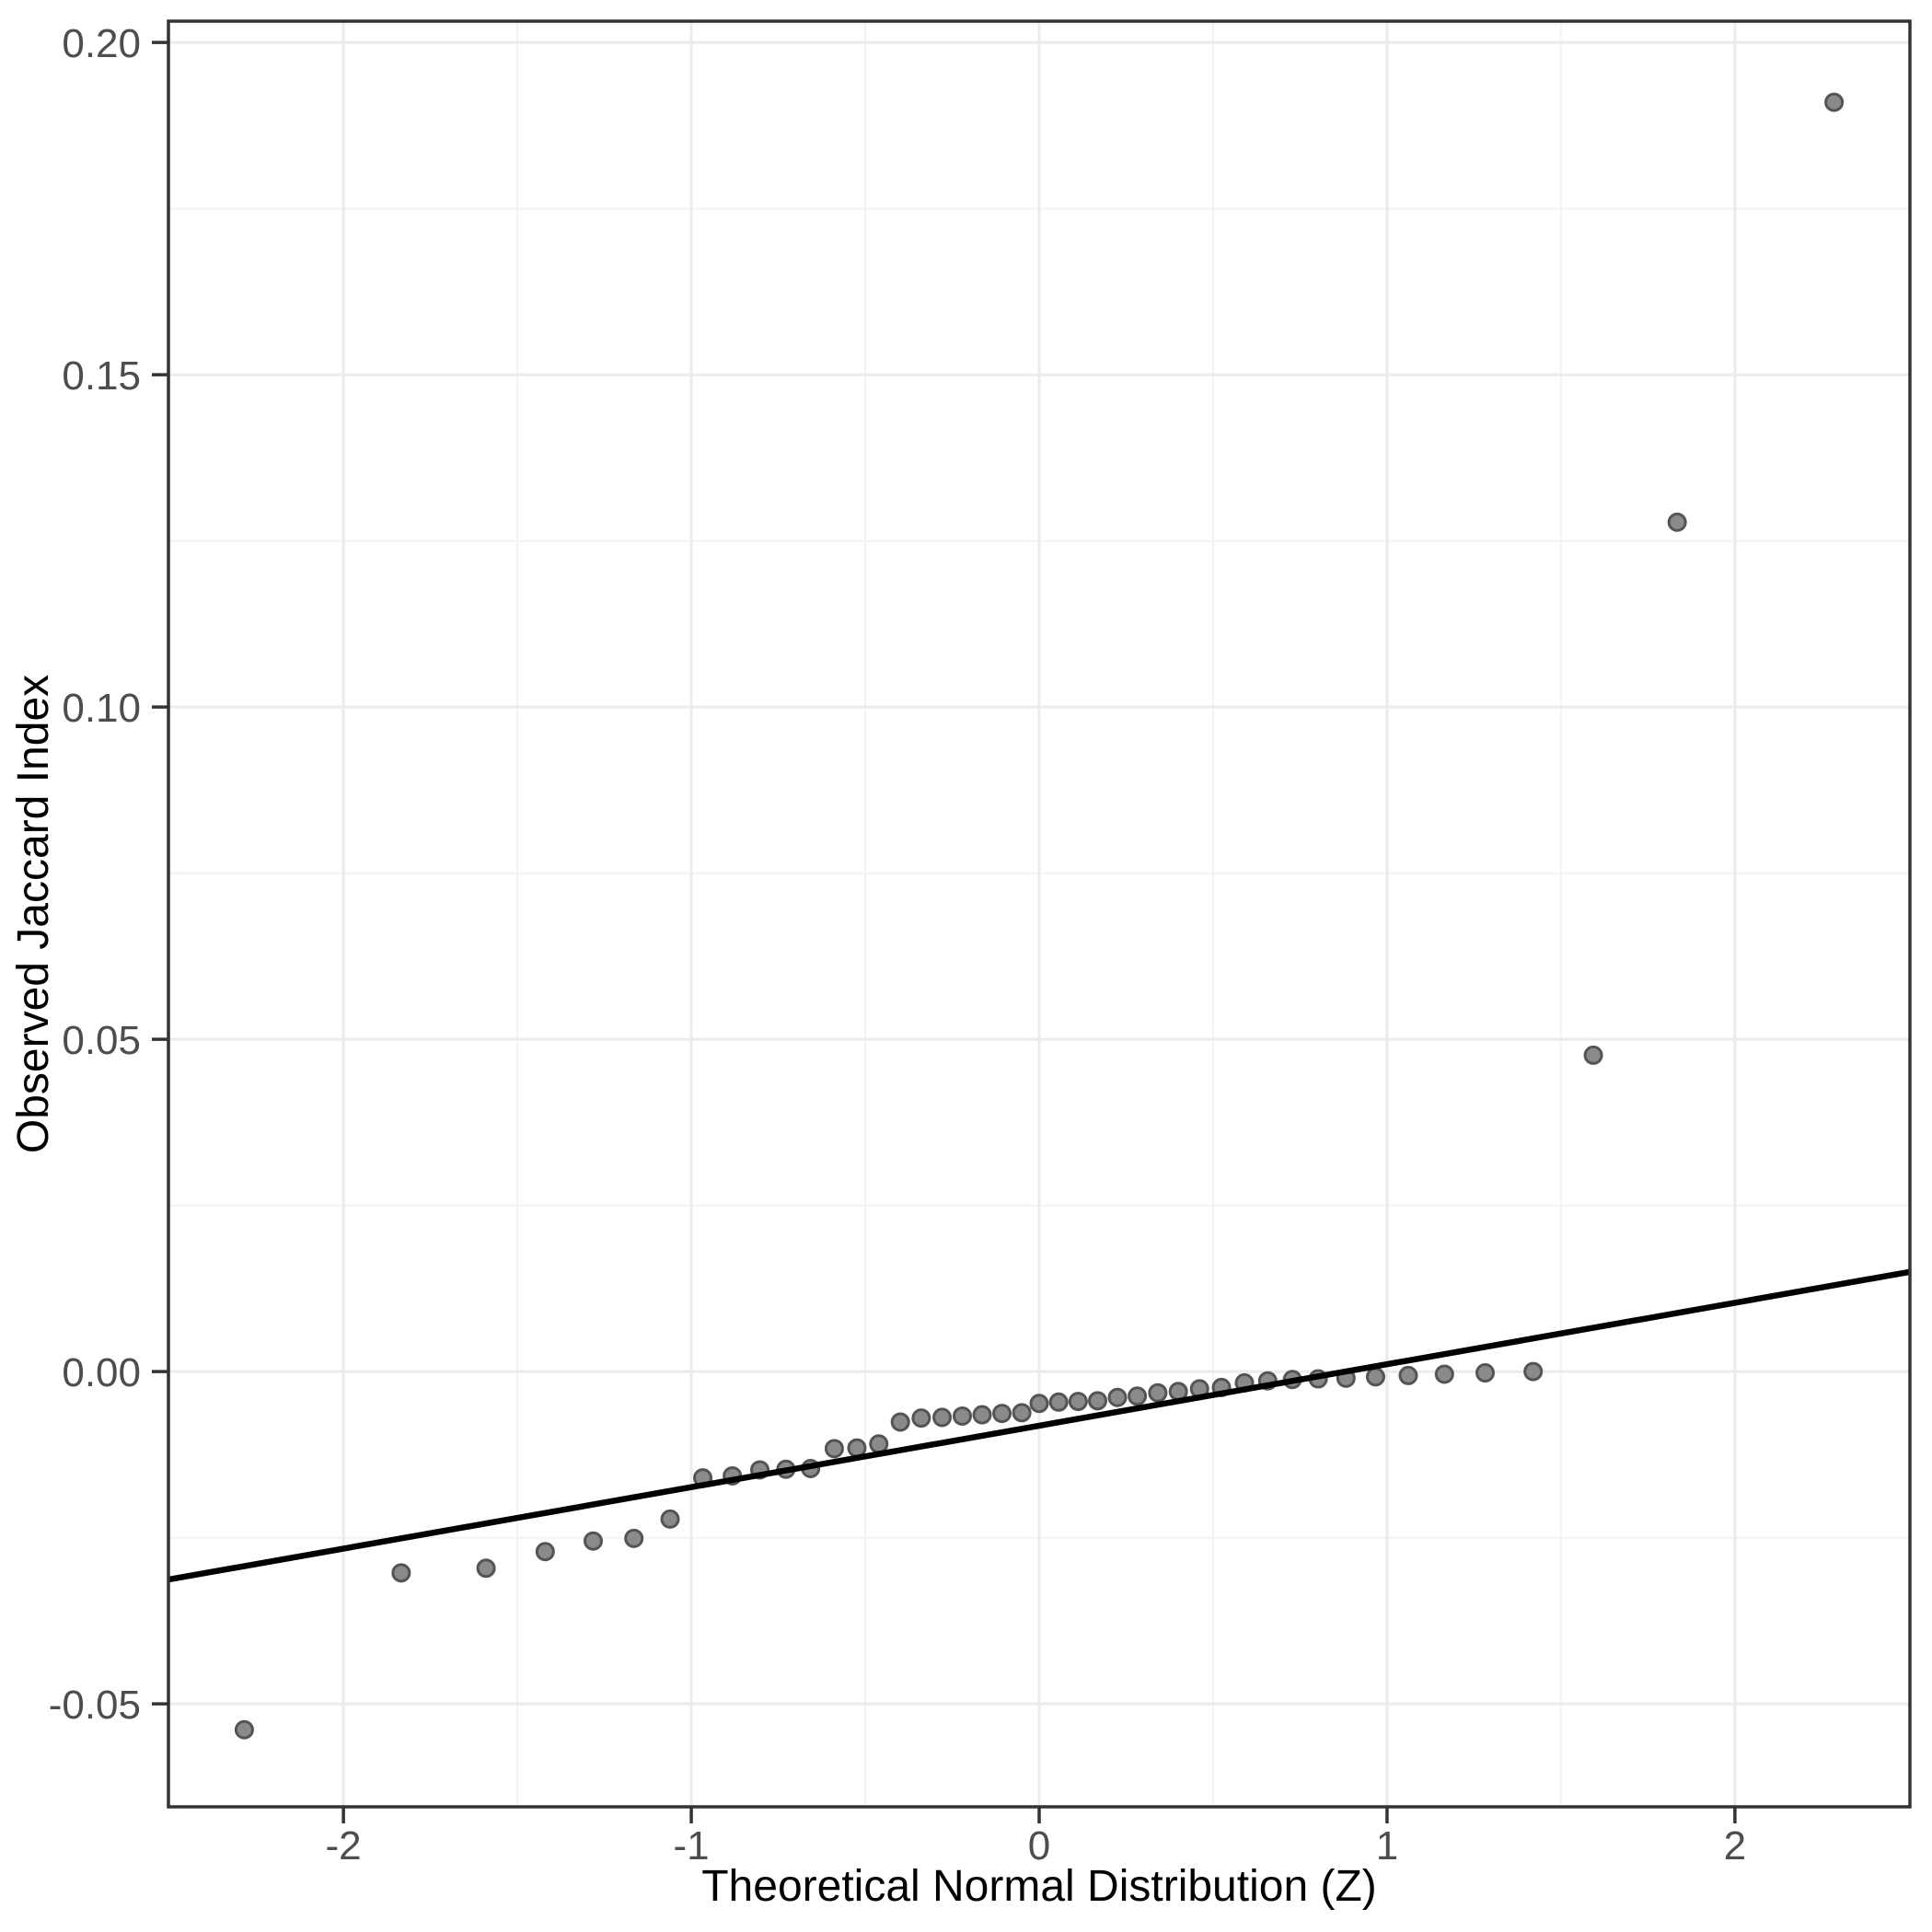  Describe the element at coordinates (102, 1373) in the screenshot. I see `y-tick-label: 0.00` at that location.